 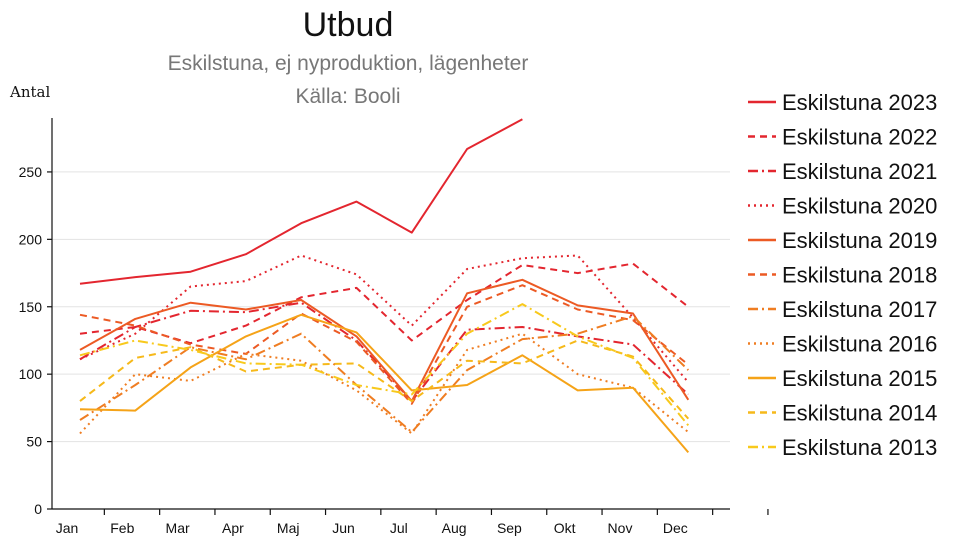 What do you see at coordinates (565, 528) in the screenshot?
I see `x-tick-label: Okt` at bounding box center [565, 528].